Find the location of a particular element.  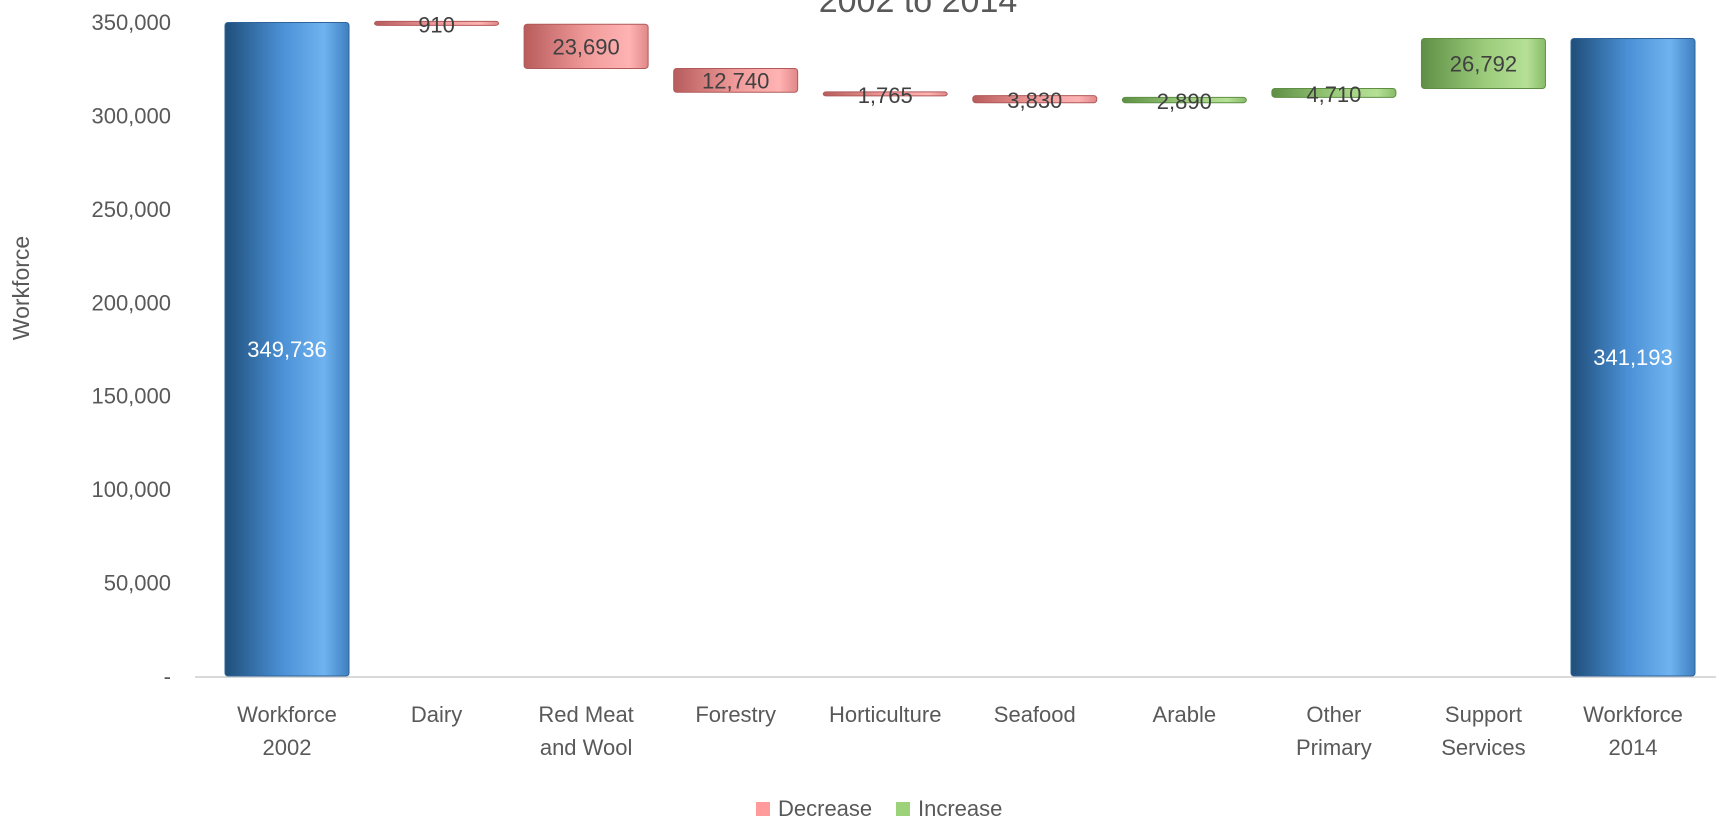

data-label: 12,740 is located at coordinates (735, 80).